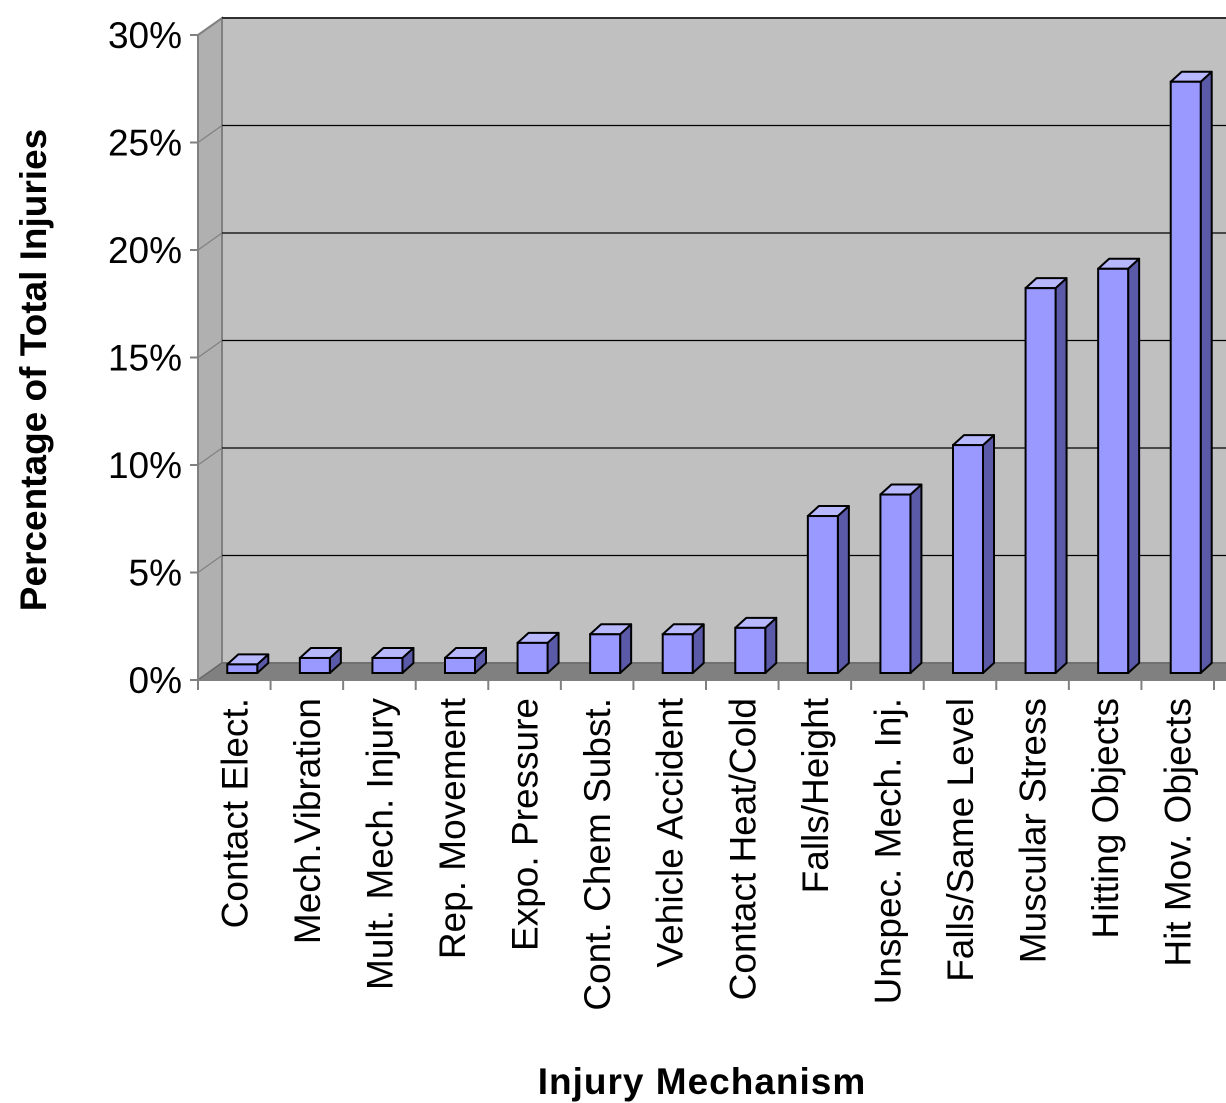 This screenshot has width=1226, height=1103. I want to click on x-tick-label: Cont. Chem Subst., so click(597, 854).